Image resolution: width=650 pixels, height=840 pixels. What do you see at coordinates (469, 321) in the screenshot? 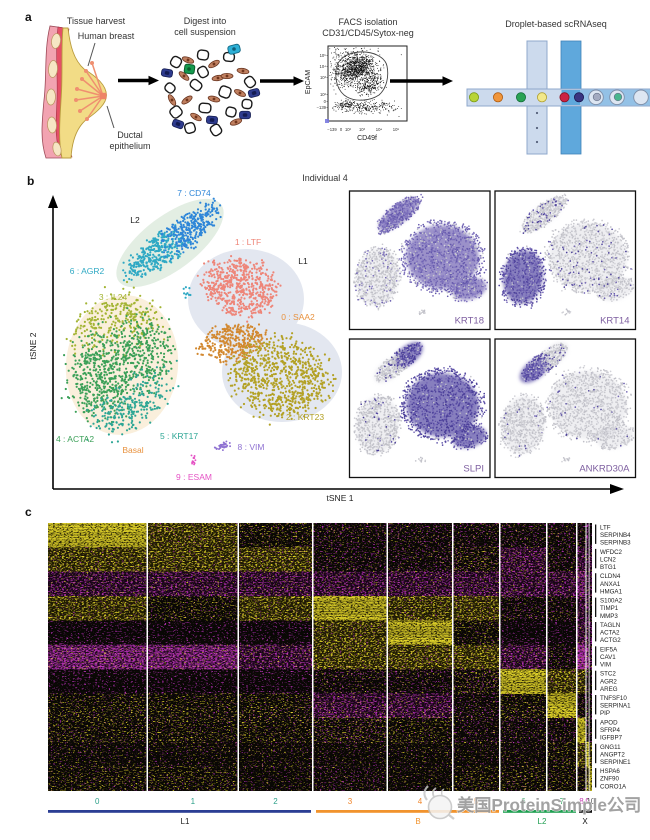
I see `svg-text: KRT18` at bounding box center [469, 321].